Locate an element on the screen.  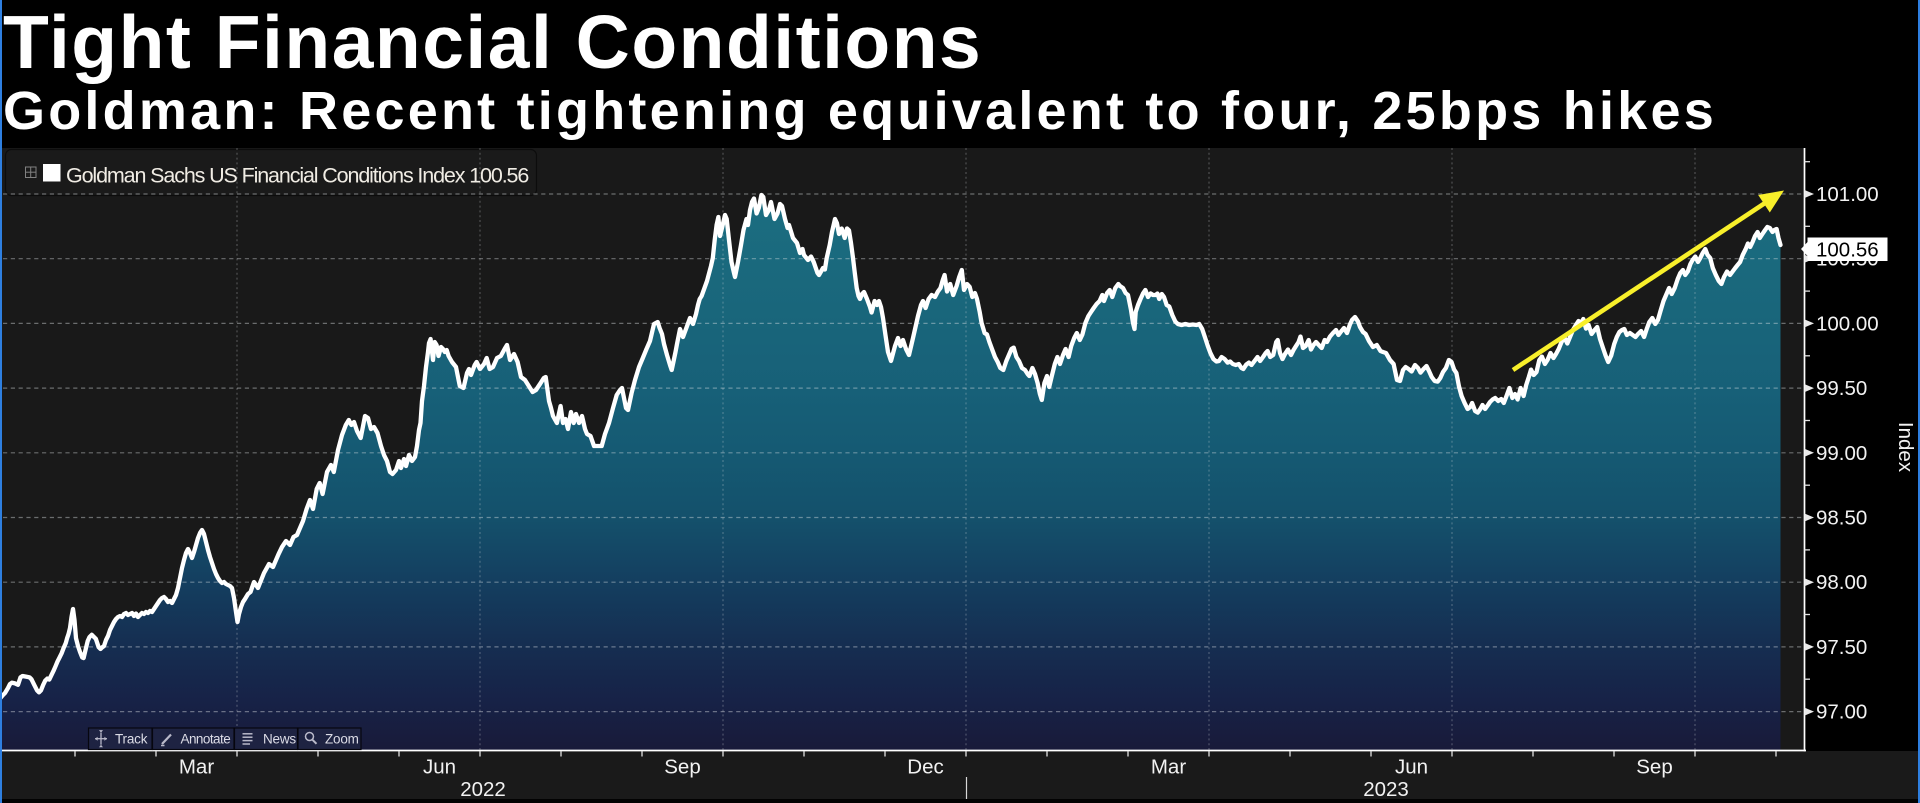
svg-text: Track is located at coordinates (131, 739).